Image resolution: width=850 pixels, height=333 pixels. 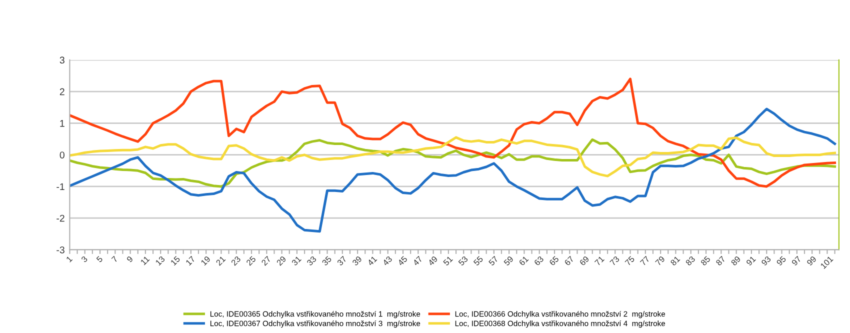 I want to click on x-tick-label: 7, so click(x=114, y=259).